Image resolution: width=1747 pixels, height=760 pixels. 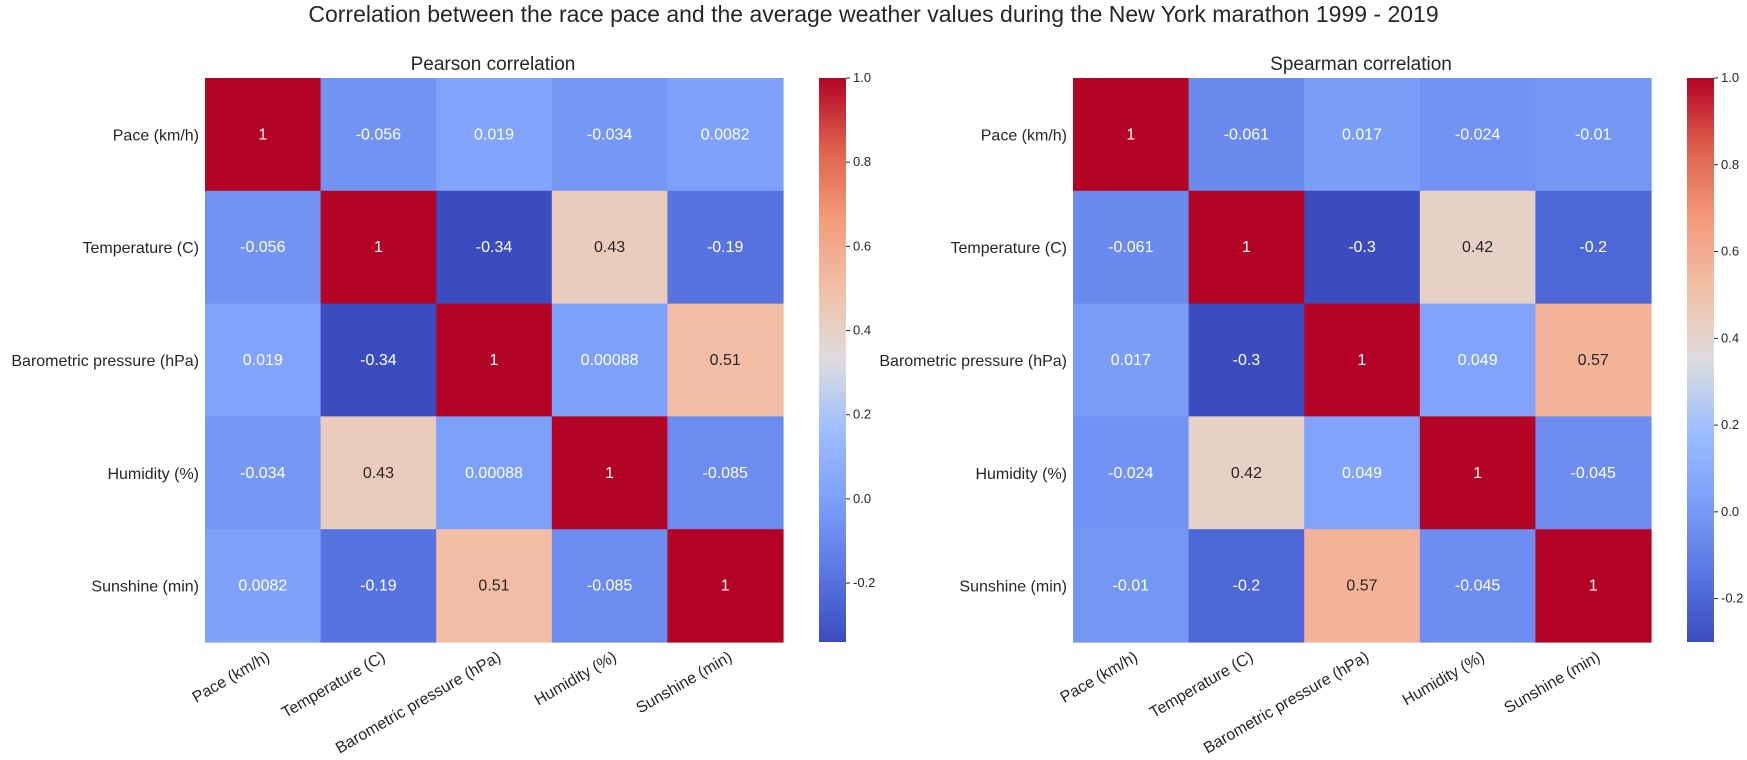 What do you see at coordinates (832, 360) in the screenshot?
I see `colorbar` at bounding box center [832, 360].